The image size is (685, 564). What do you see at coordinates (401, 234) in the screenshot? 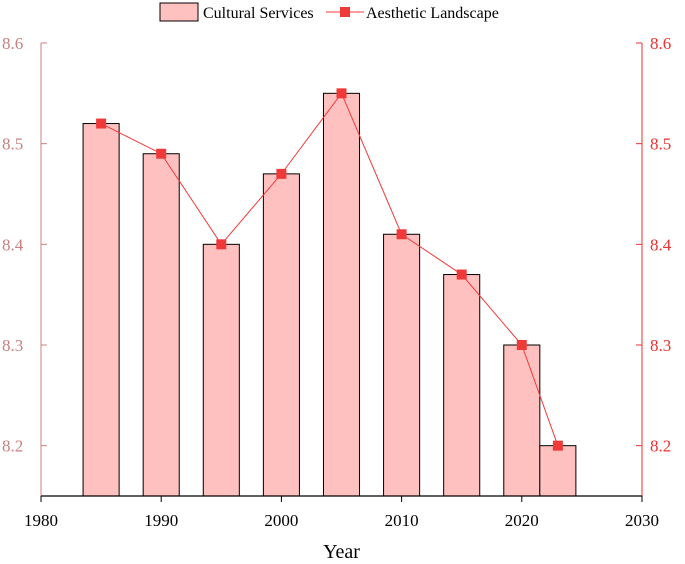
I see `marker-2010` at bounding box center [401, 234].